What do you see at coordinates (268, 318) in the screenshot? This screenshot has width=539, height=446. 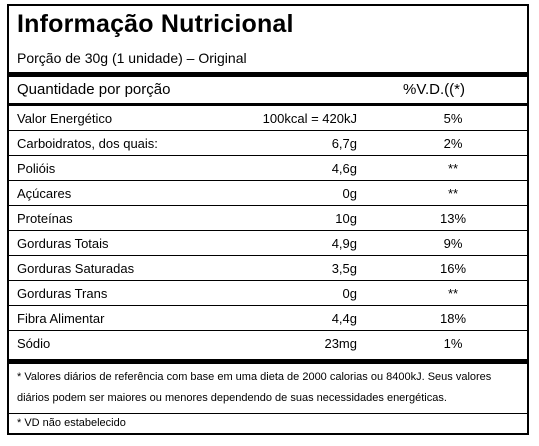 I see `nutrient-row: Fibra Alimentar 4,4g 18%` at bounding box center [268, 318].